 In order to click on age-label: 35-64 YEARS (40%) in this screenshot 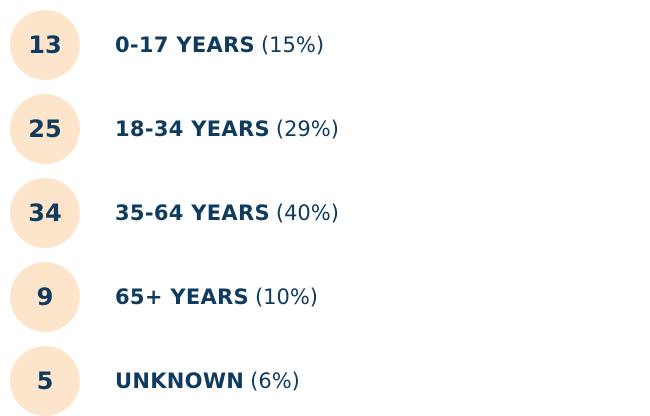, I will do `click(227, 213)`.